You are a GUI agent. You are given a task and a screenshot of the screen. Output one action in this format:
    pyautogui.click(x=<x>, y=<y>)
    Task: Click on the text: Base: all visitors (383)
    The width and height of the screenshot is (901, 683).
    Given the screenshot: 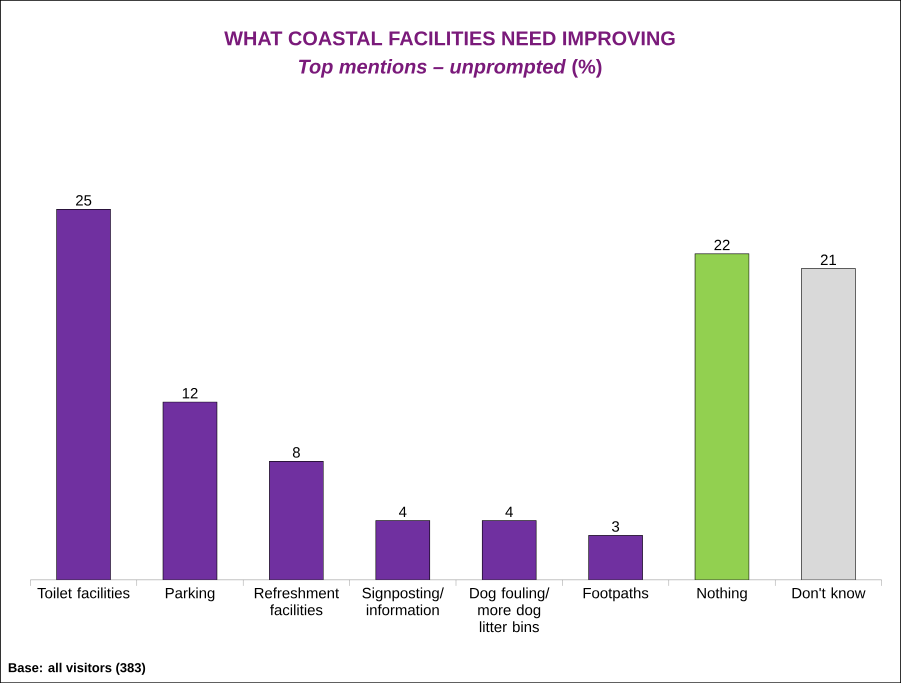 What is the action you would take?
    pyautogui.click(x=77, y=668)
    